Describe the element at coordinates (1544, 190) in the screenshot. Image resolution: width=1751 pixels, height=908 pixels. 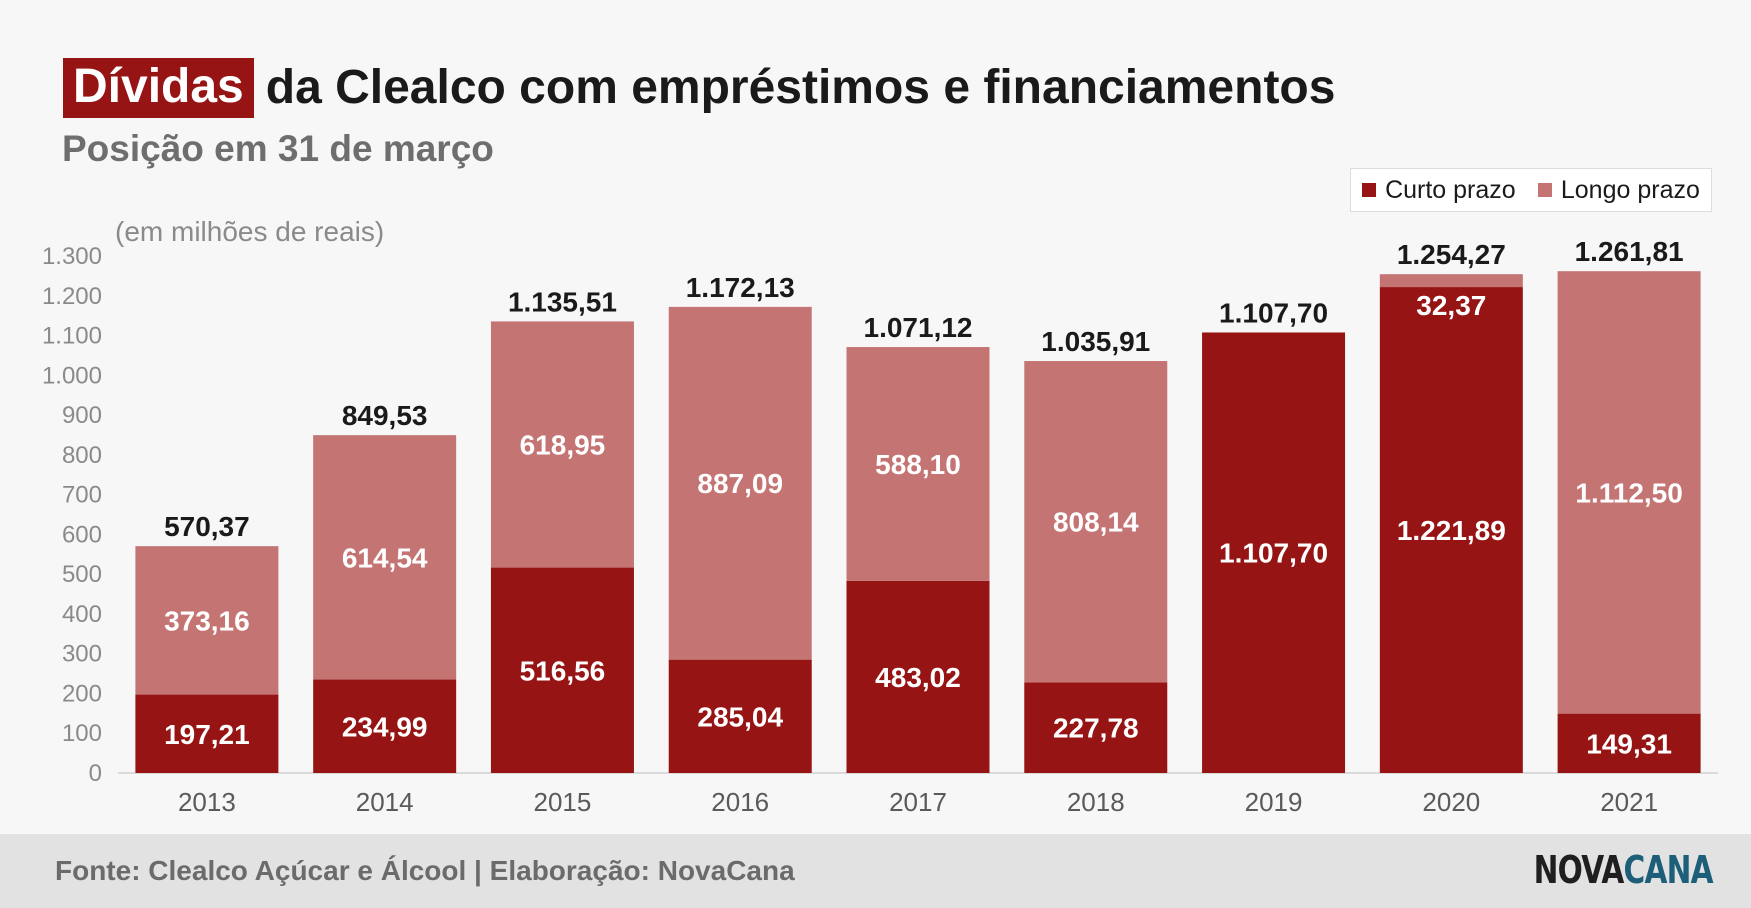
I see `legend-swatch-longo` at that location.